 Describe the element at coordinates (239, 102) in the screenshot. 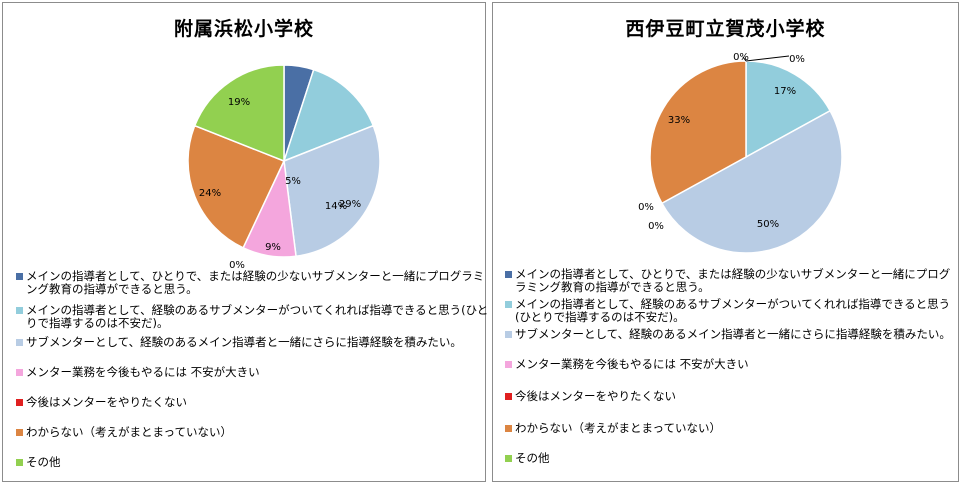

I see `data-label-other: 19%` at that location.